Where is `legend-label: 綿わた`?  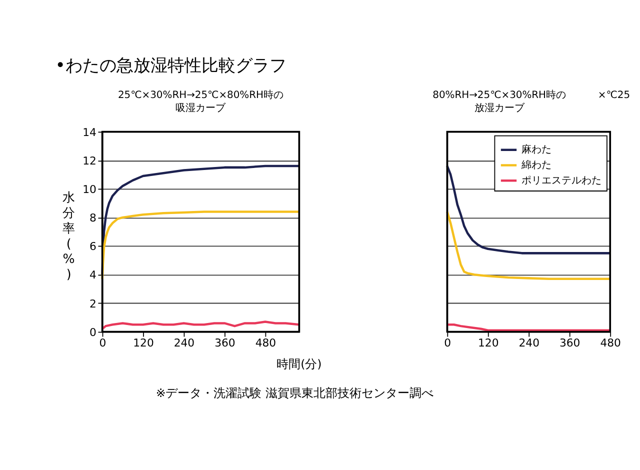
legend-label: 綿わた is located at coordinates (536, 164).